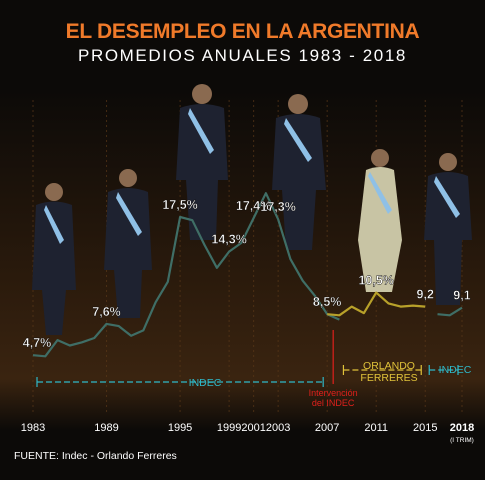  Describe the element at coordinates (278, 428) in the screenshot. I see `x-tick-label-2003: 2003` at that location.